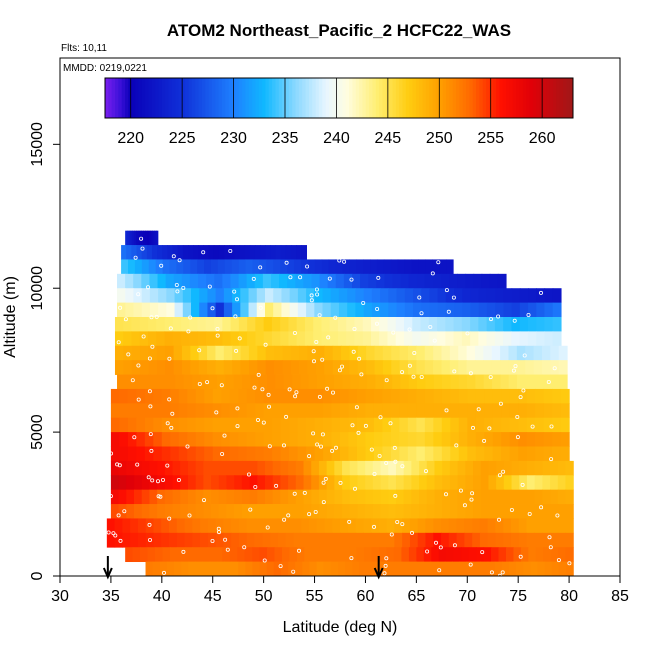 This screenshot has height=650, width=650. What do you see at coordinates (105, 68) in the screenshot?
I see `dates-label: MMDD: 0219,0221` at bounding box center [105, 68].